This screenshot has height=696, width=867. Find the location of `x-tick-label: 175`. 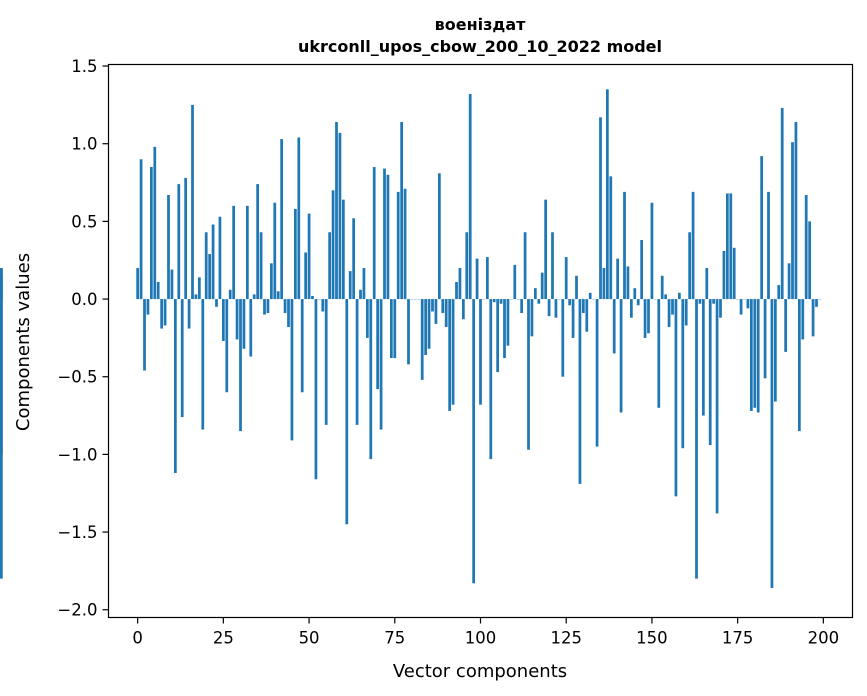

x-tick-label: 175 is located at coordinates (738, 638).